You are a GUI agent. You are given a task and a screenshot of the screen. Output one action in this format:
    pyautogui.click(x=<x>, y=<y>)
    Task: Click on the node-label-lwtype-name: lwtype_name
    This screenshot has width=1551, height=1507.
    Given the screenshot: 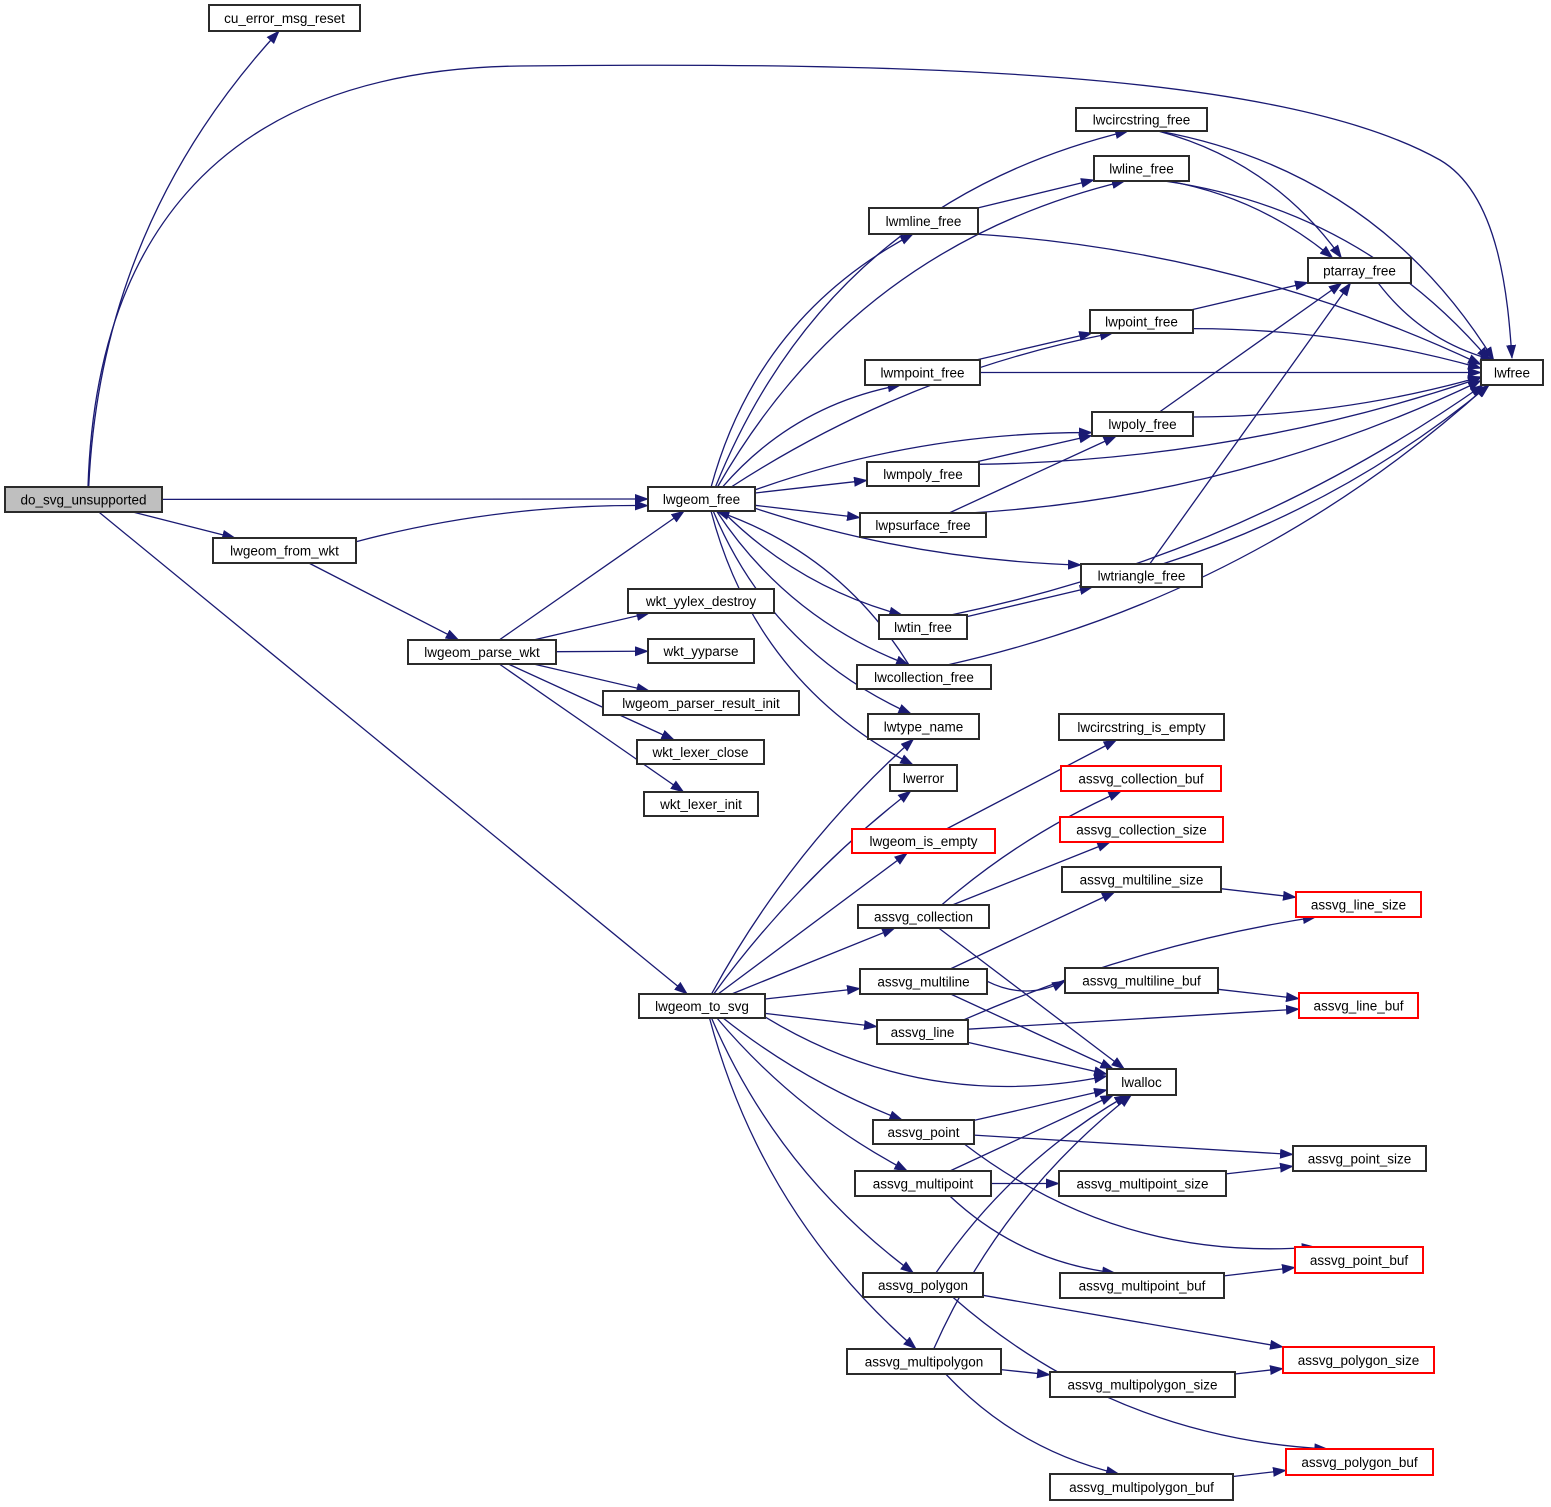 What is the action you would take?
    pyautogui.click(x=924, y=726)
    